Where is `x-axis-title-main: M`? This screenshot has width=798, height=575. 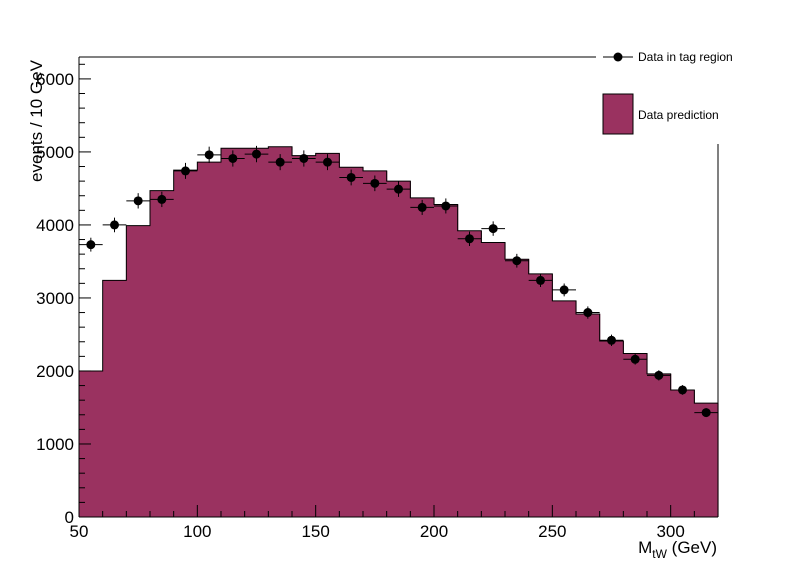 x-axis-title-main: M is located at coordinates (645, 547).